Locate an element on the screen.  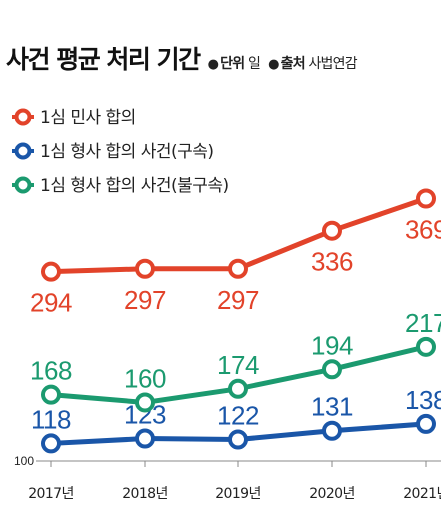
legend: 1심 민사 합의 1심 형사 합의 사건(구속) 1심 형사 합의 사건(불구속) is located at coordinates (120, 152).